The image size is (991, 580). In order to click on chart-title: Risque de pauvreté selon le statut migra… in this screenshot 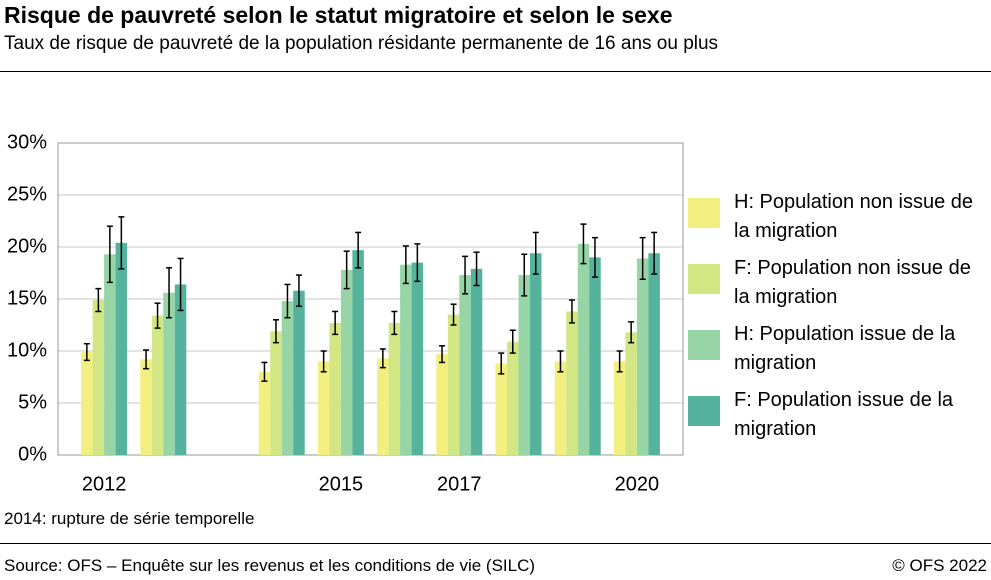, I will do `click(338, 15)`.